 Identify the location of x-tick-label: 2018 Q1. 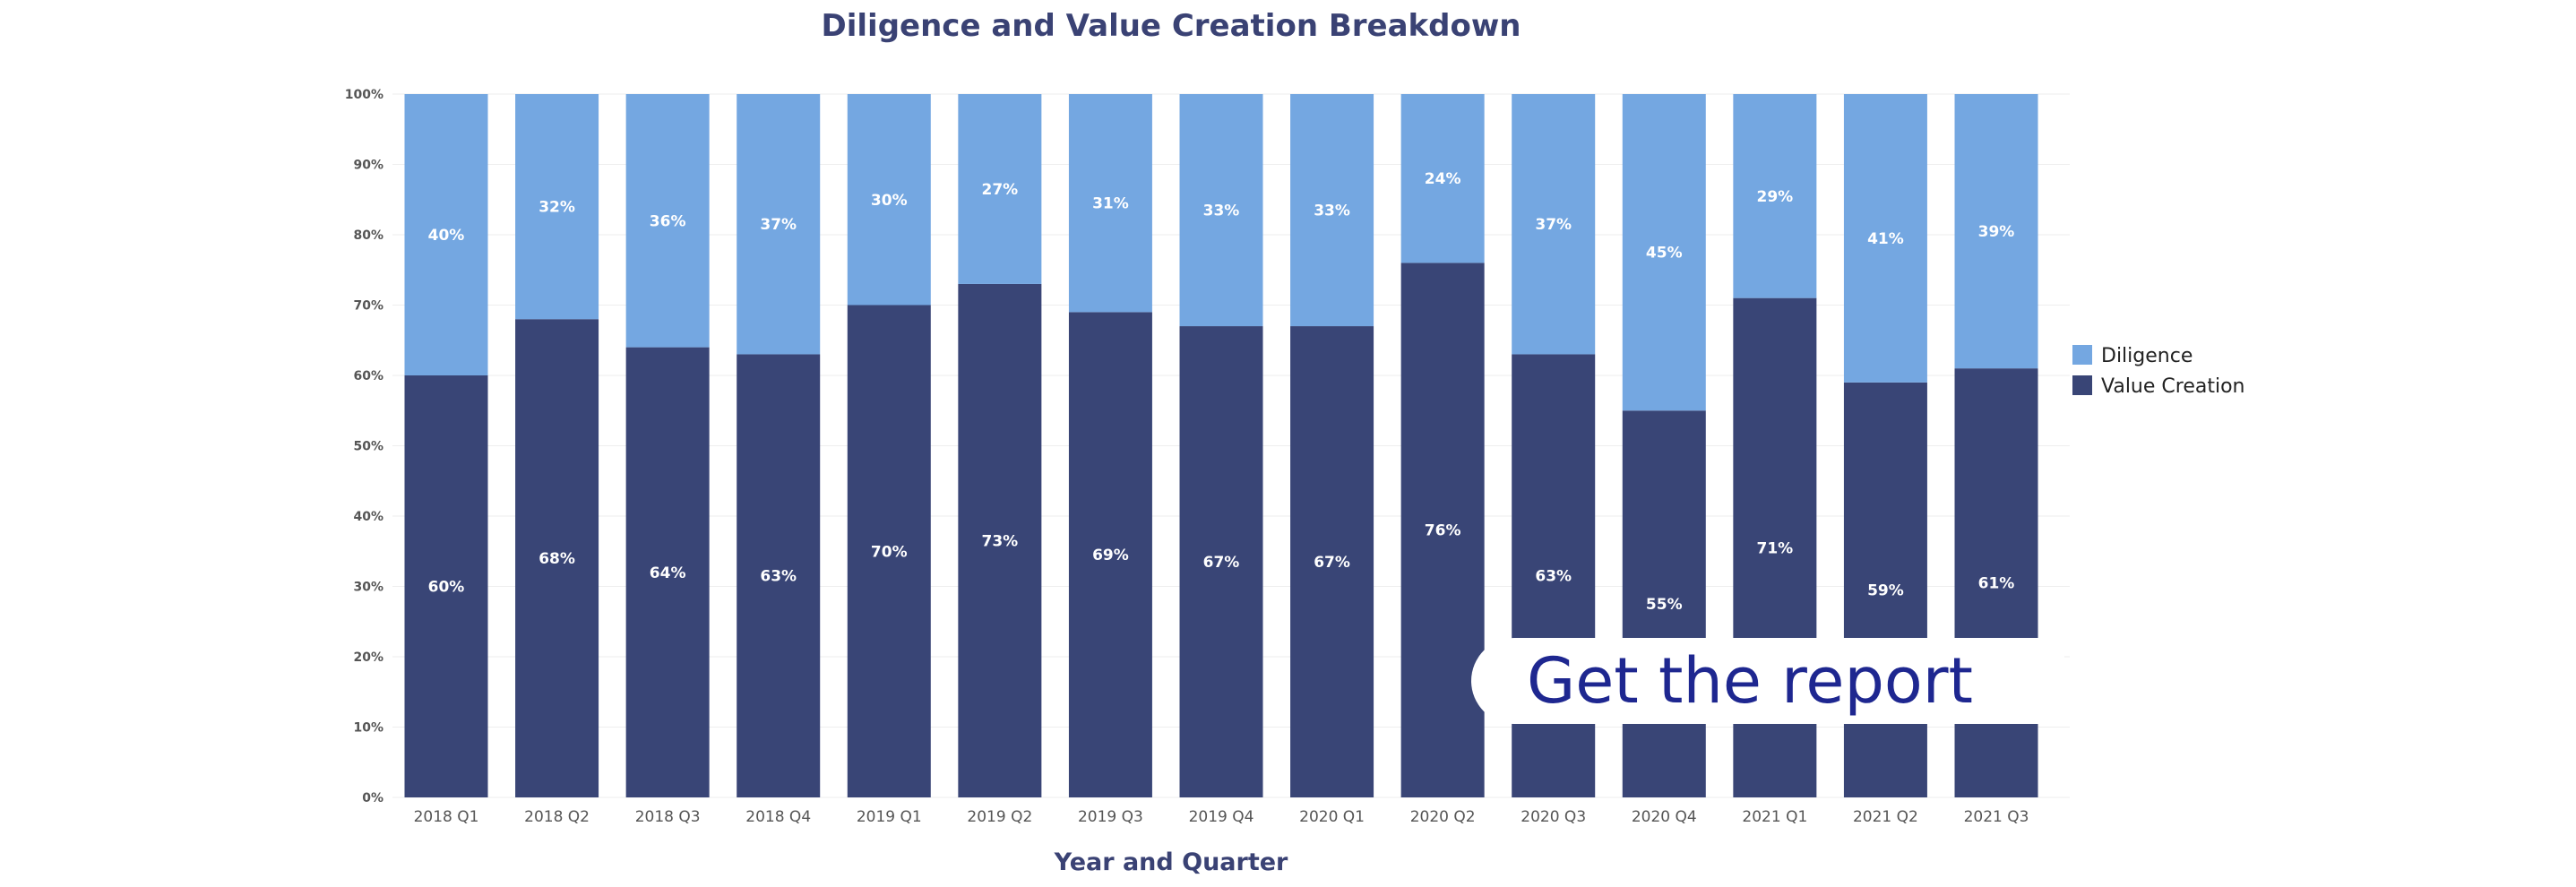
(447, 817).